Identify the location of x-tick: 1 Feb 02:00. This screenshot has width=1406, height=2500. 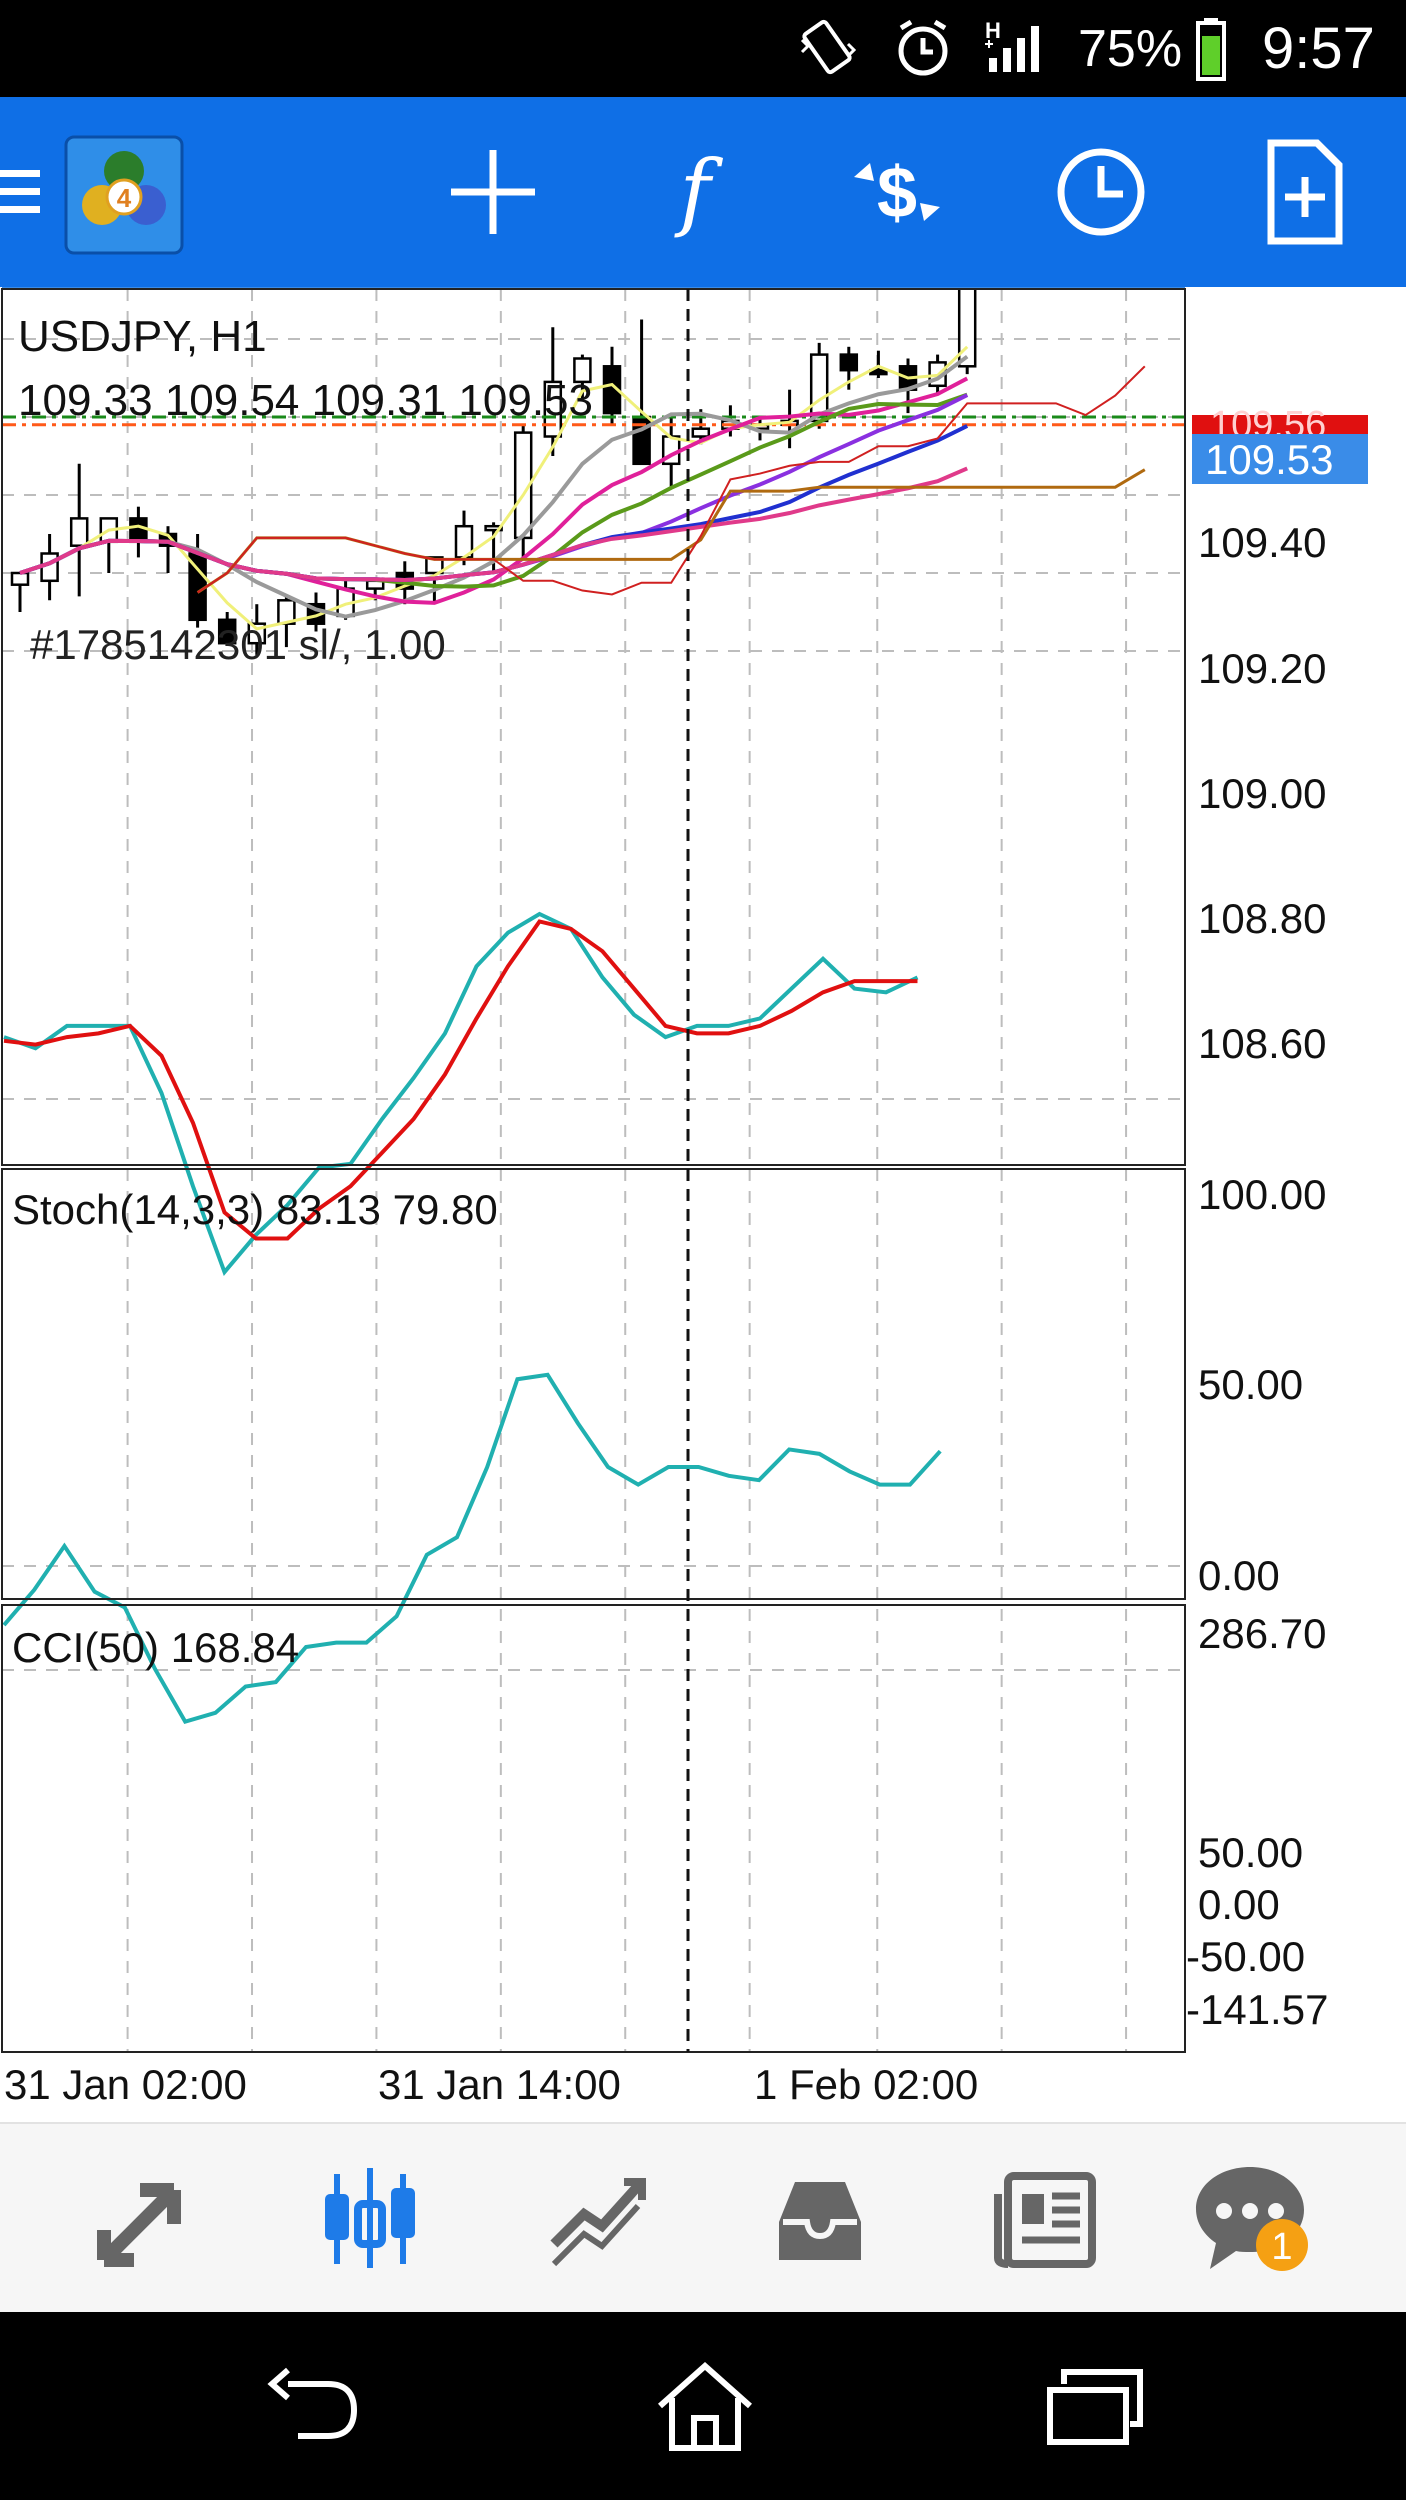
(866, 2084).